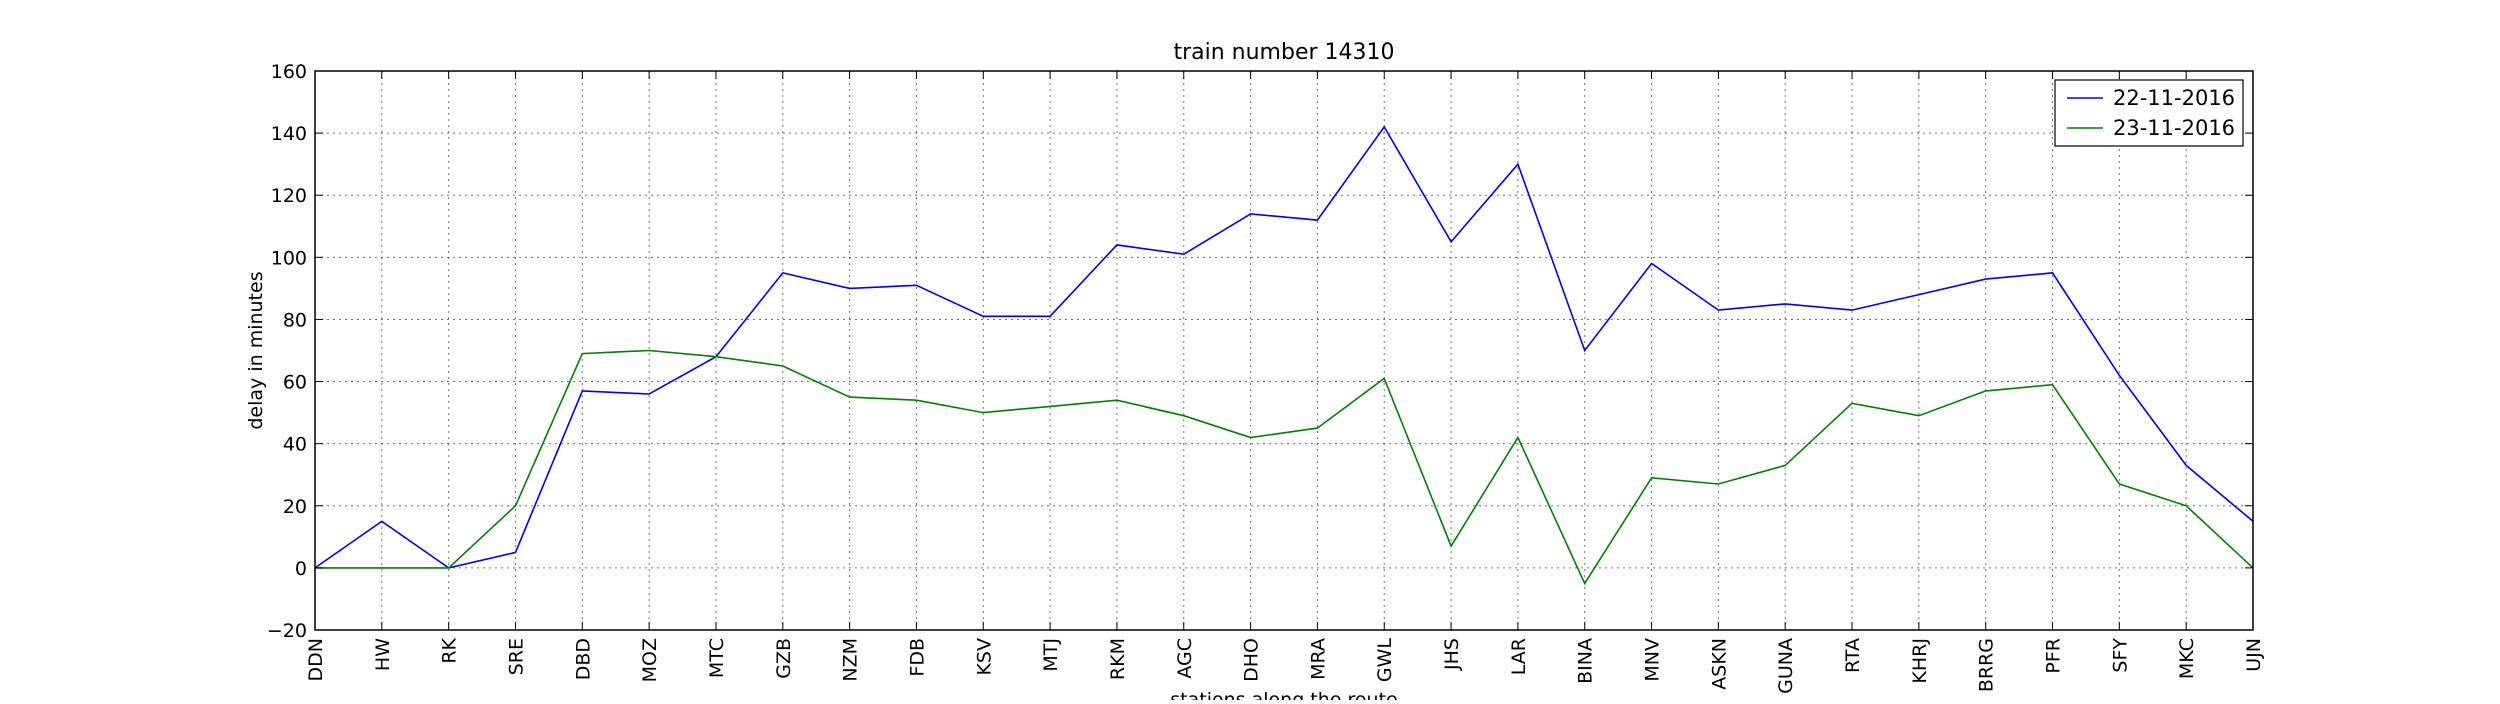  What do you see at coordinates (583, 659) in the screenshot?
I see `x-tick-label: DBD` at bounding box center [583, 659].